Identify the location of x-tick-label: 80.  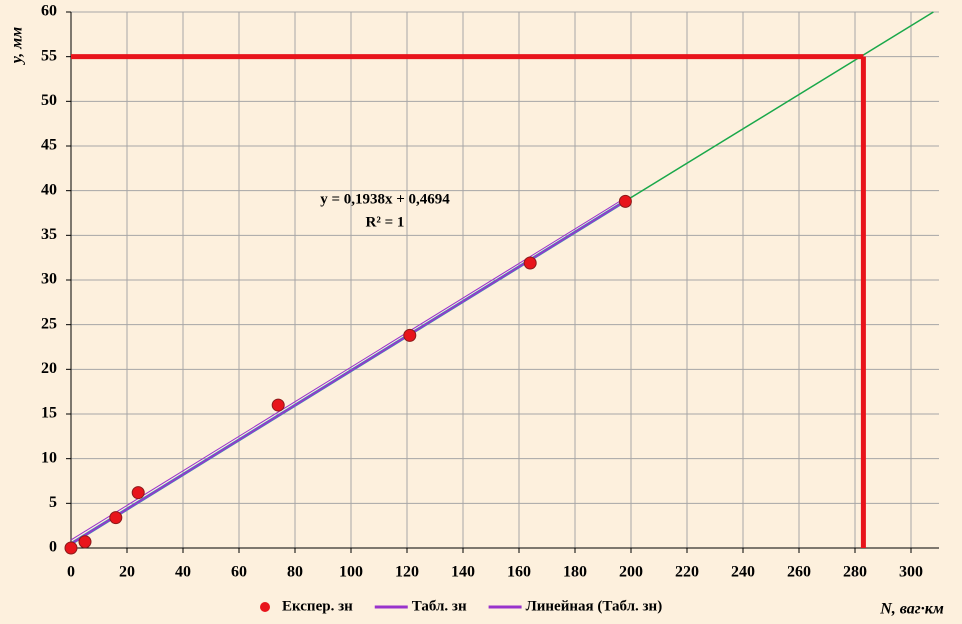
(295, 572).